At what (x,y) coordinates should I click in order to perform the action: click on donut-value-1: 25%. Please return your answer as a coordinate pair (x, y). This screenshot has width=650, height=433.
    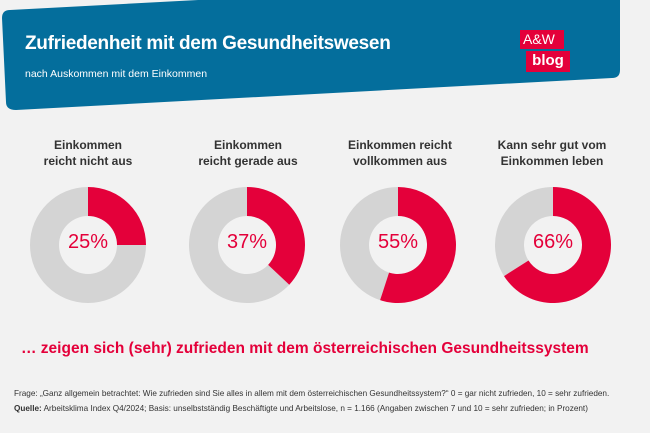
    Looking at the image, I should click on (88, 242).